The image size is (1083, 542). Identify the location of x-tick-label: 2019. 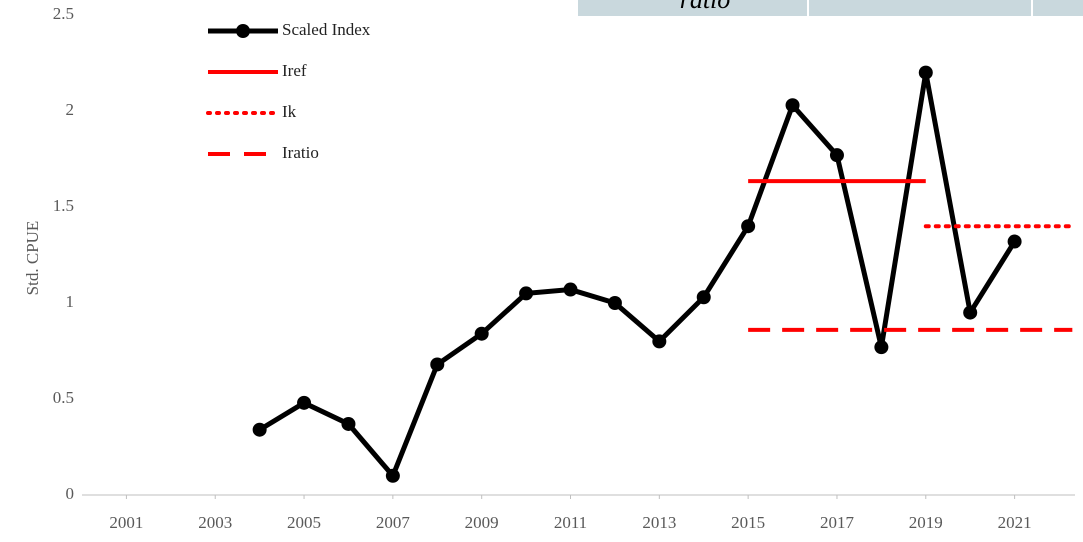
(926, 522).